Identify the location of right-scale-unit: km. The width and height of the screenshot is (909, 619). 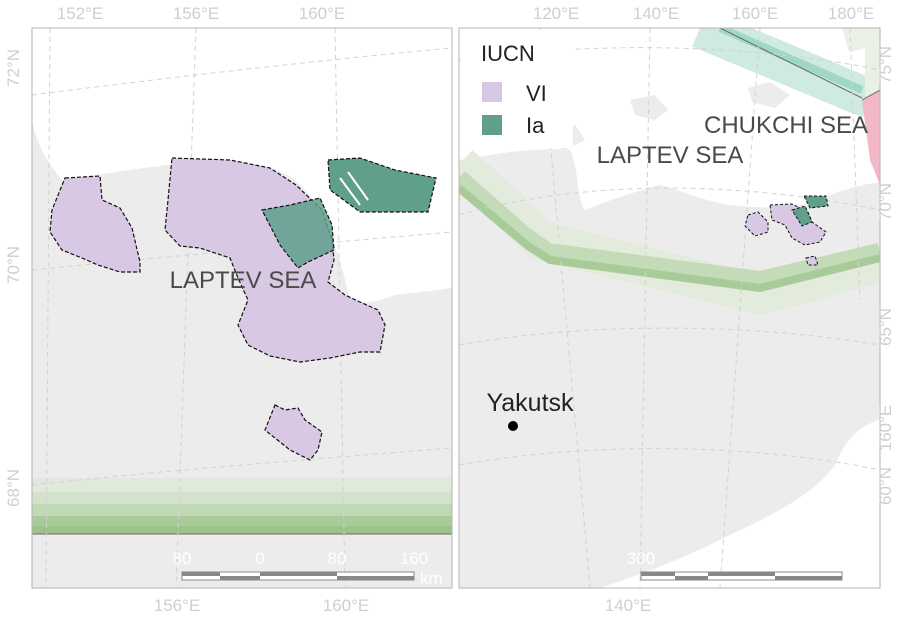
(859, 578).